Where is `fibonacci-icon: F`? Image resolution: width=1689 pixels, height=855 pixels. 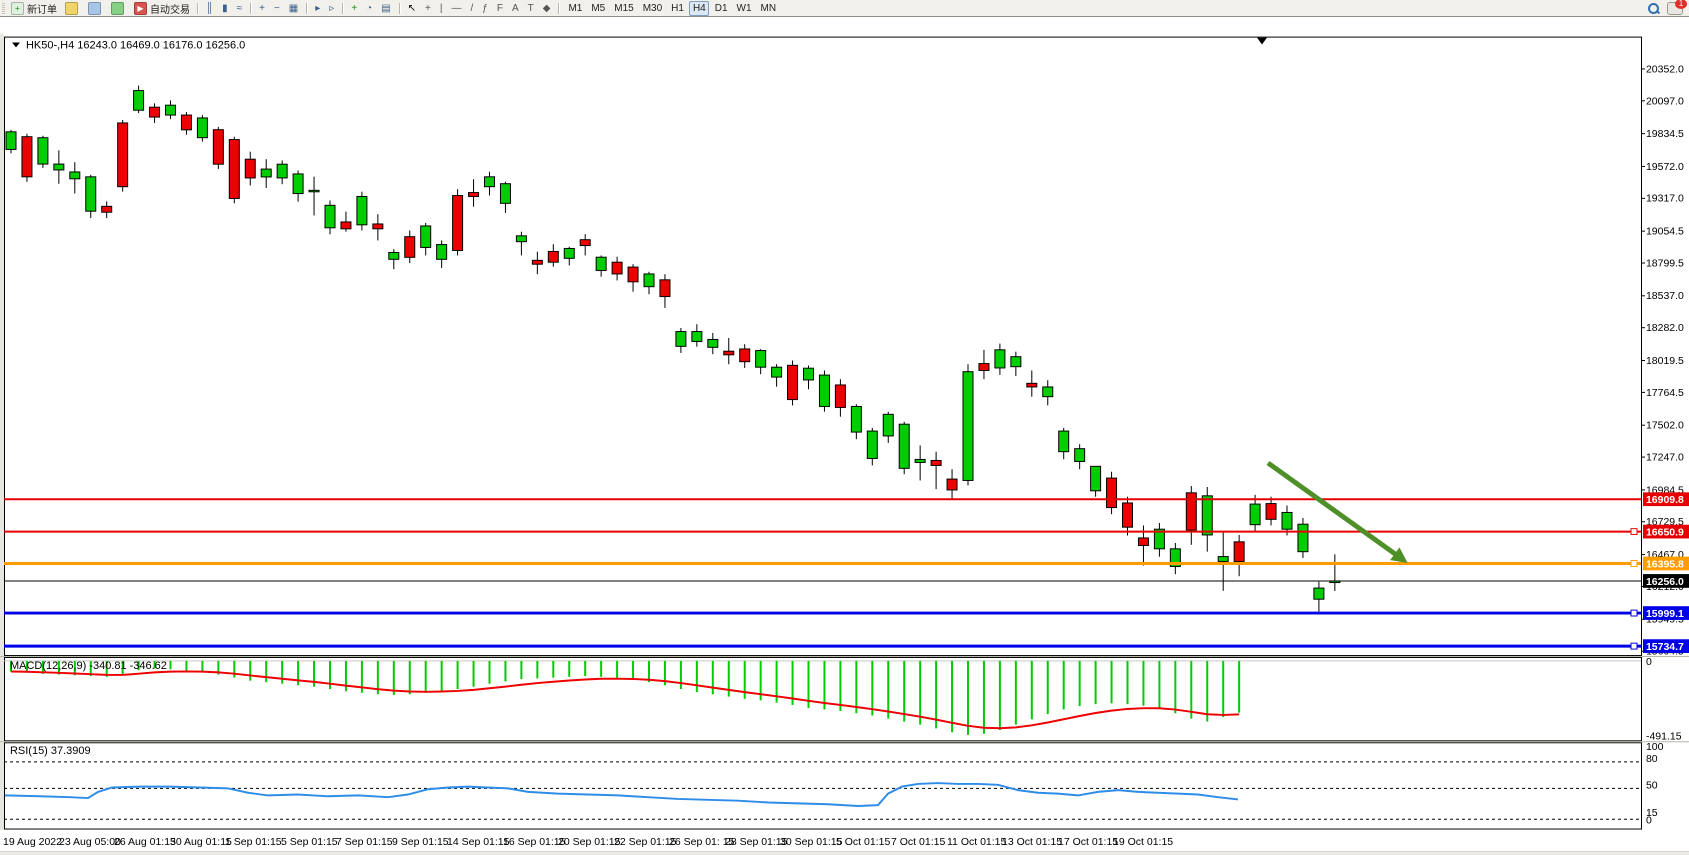
fibonacci-icon: F is located at coordinates (499, 8).